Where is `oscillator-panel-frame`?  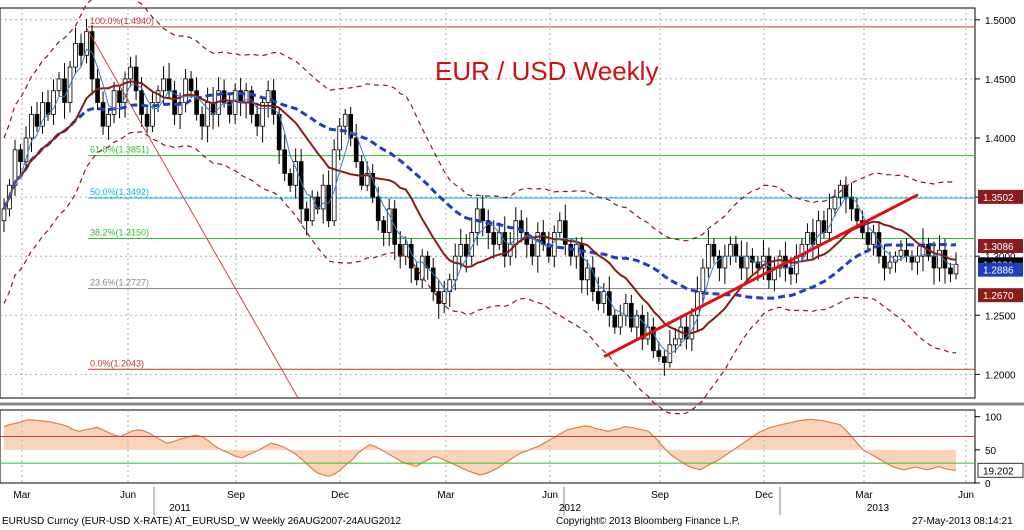
oscillator-panel-frame is located at coordinates (488, 446).